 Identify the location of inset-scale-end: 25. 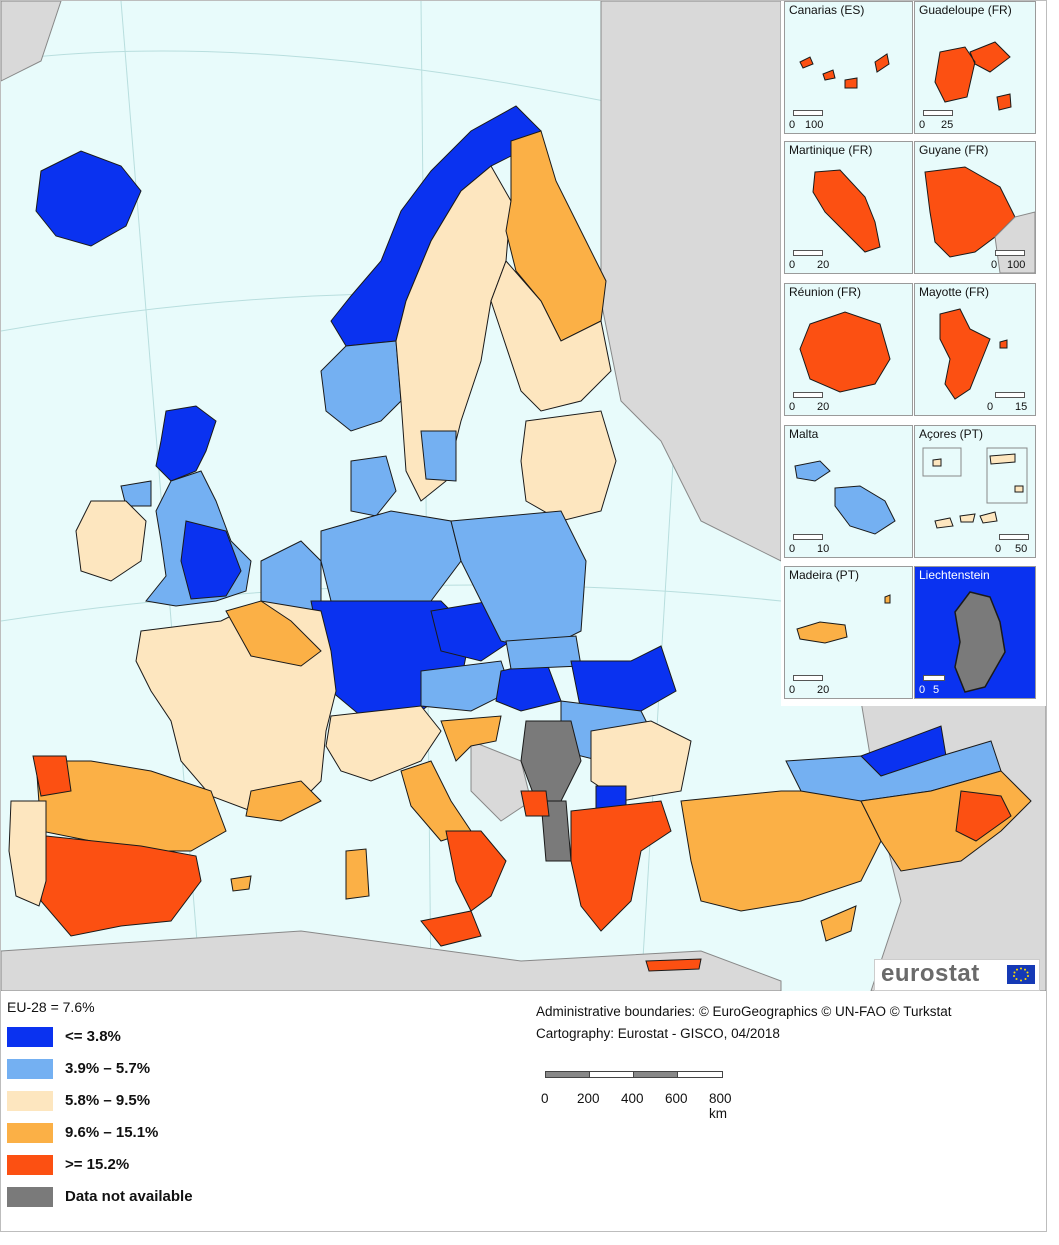
(947, 125).